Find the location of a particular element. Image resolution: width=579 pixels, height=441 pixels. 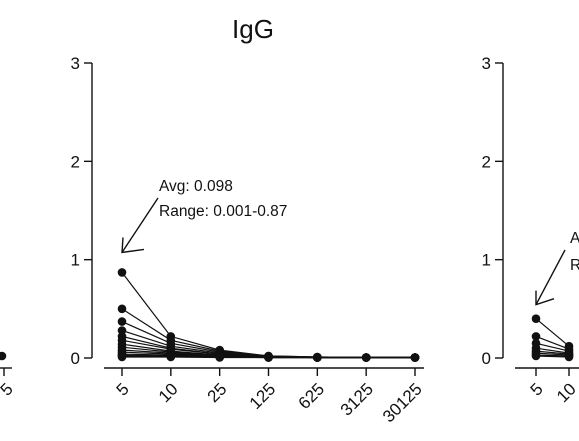

left-panel-fragment: 5 is located at coordinates (8, 375).